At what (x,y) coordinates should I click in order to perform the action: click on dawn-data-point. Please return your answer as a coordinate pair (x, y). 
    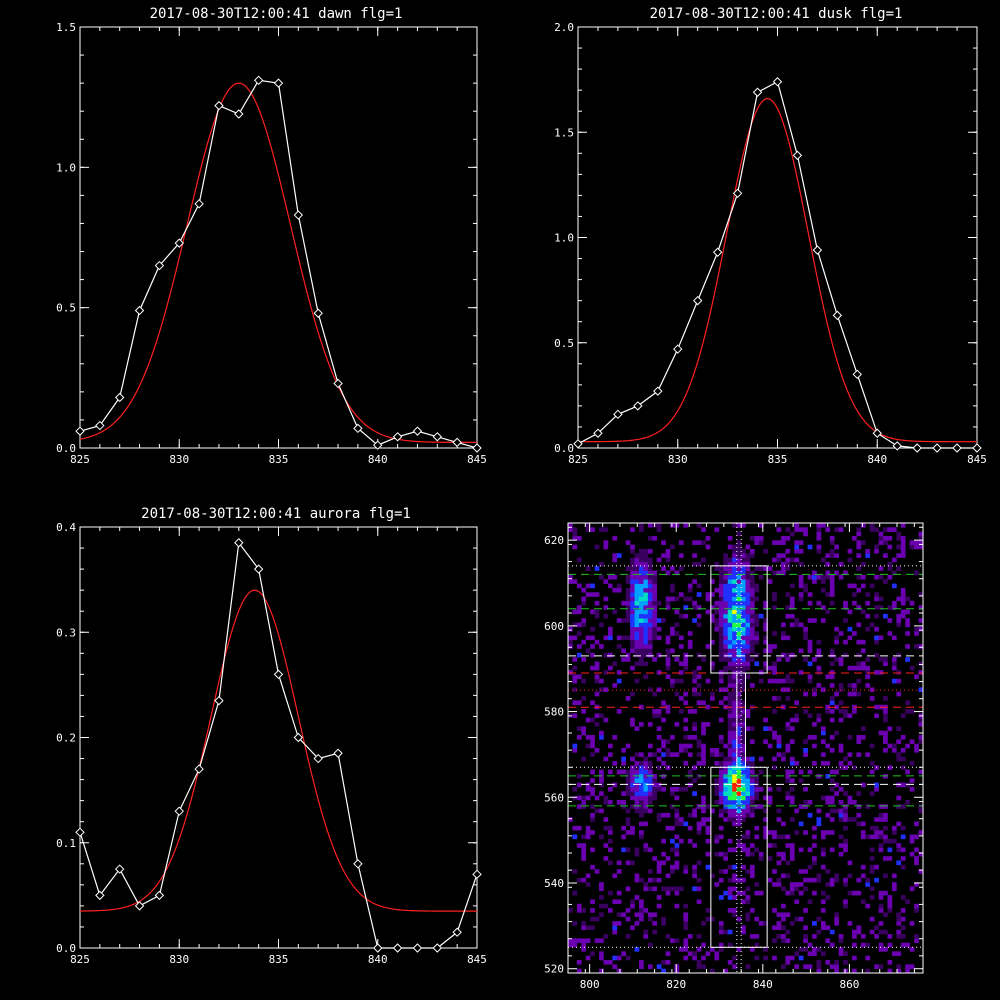
    Looking at the image, I should click on (139, 310).